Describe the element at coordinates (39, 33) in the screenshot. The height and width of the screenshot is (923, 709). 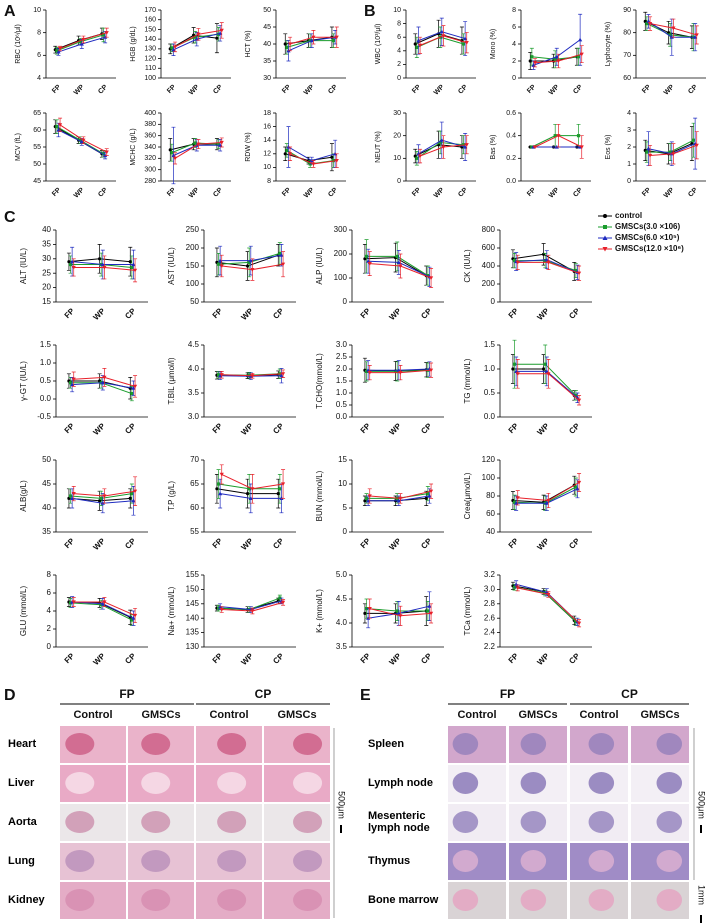
I see `y-tick-label: 8` at that location.